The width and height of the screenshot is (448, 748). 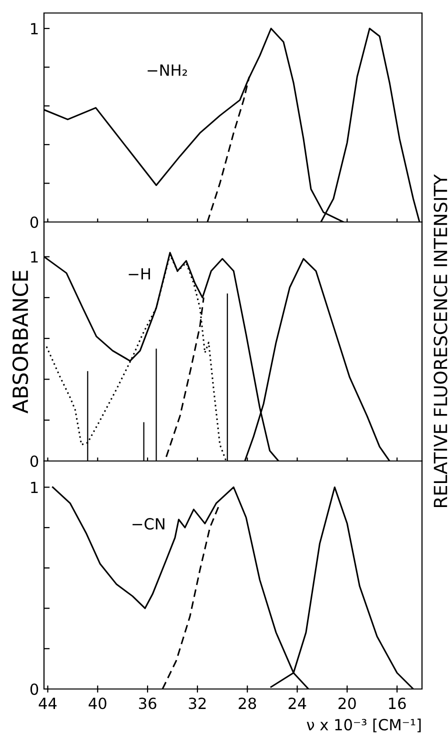 I want to click on x-axis-title: ν x 10⁻³ [CM⁻¹], so click(x=363, y=725).